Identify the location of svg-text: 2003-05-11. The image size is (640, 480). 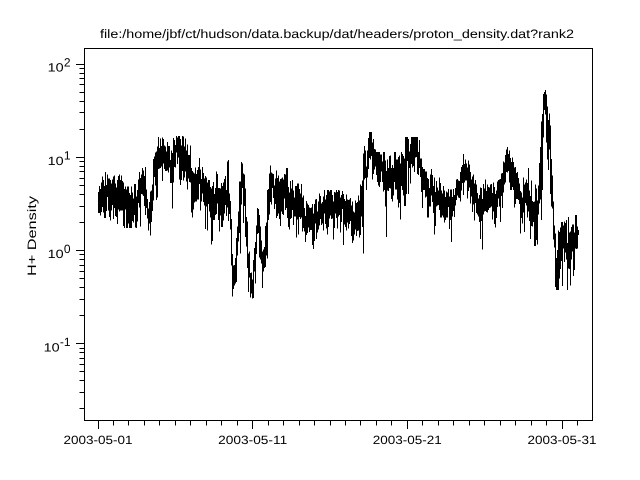
(252, 440).